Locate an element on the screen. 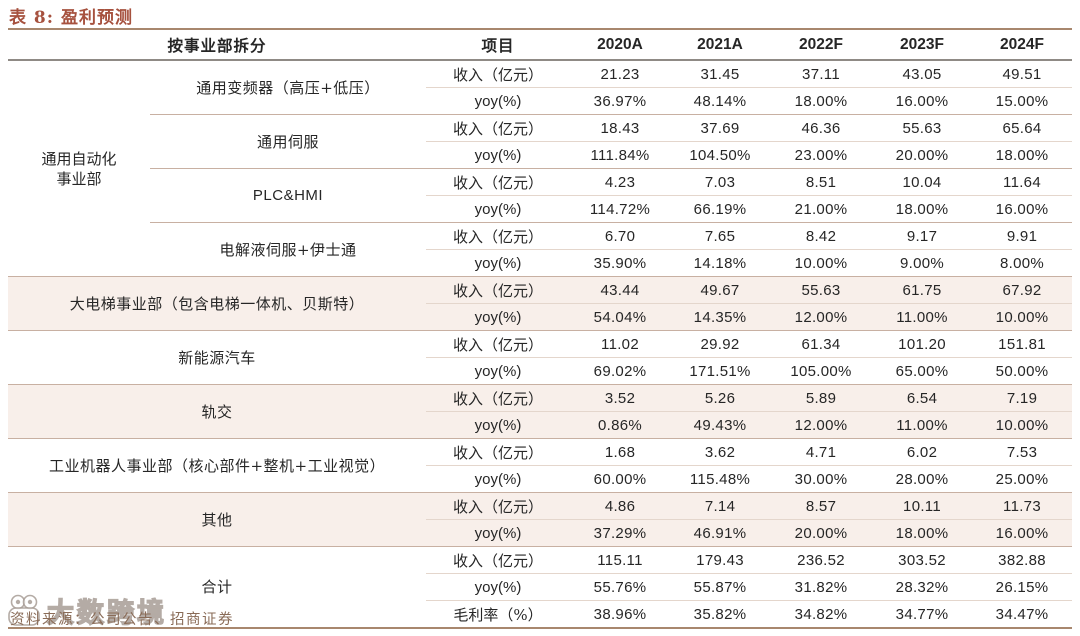  section-name: 大电梯事业部（包含电梯一体机、贝斯特） is located at coordinates (217, 303).